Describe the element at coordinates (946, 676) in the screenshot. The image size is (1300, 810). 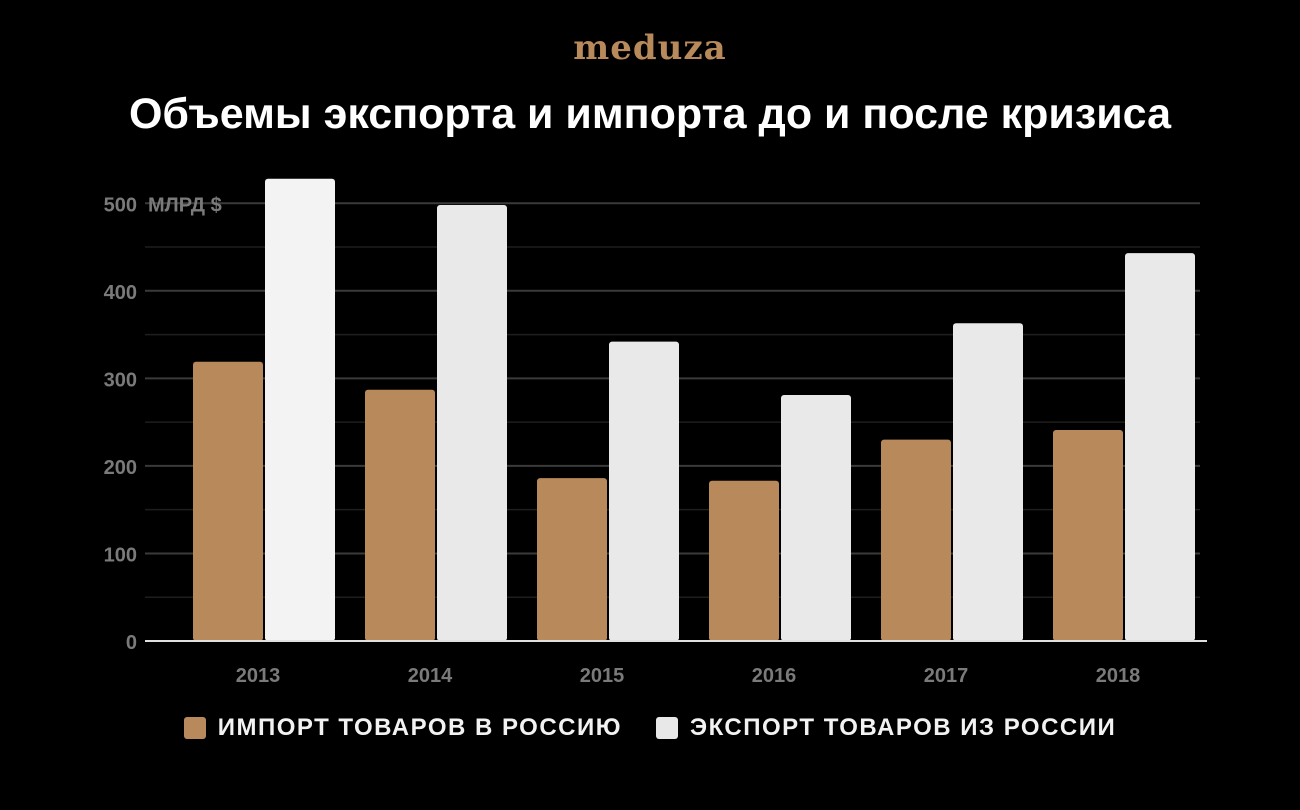
I see `x-tick-label: 2017` at that location.